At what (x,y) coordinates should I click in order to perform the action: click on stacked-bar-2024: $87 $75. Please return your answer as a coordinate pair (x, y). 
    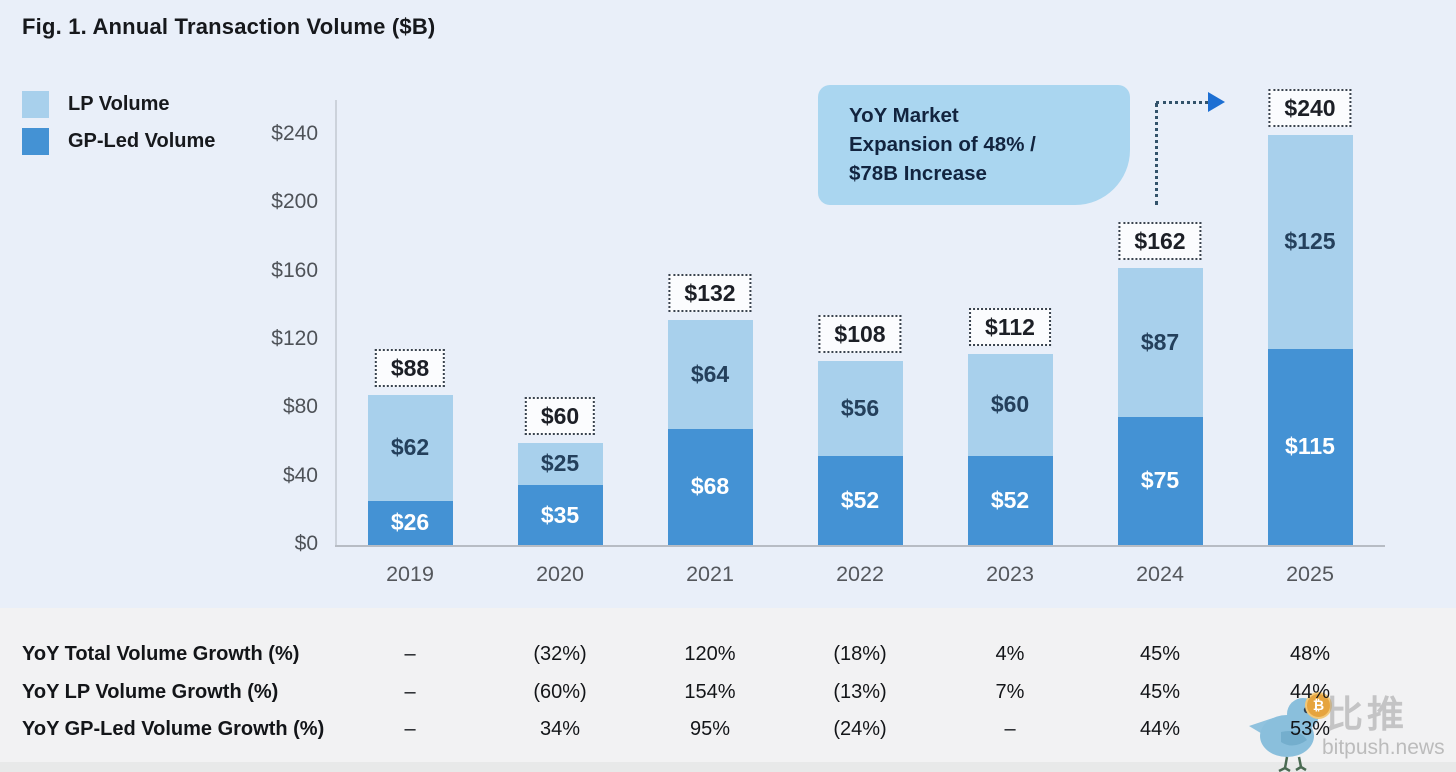
    Looking at the image, I should click on (1160, 406).